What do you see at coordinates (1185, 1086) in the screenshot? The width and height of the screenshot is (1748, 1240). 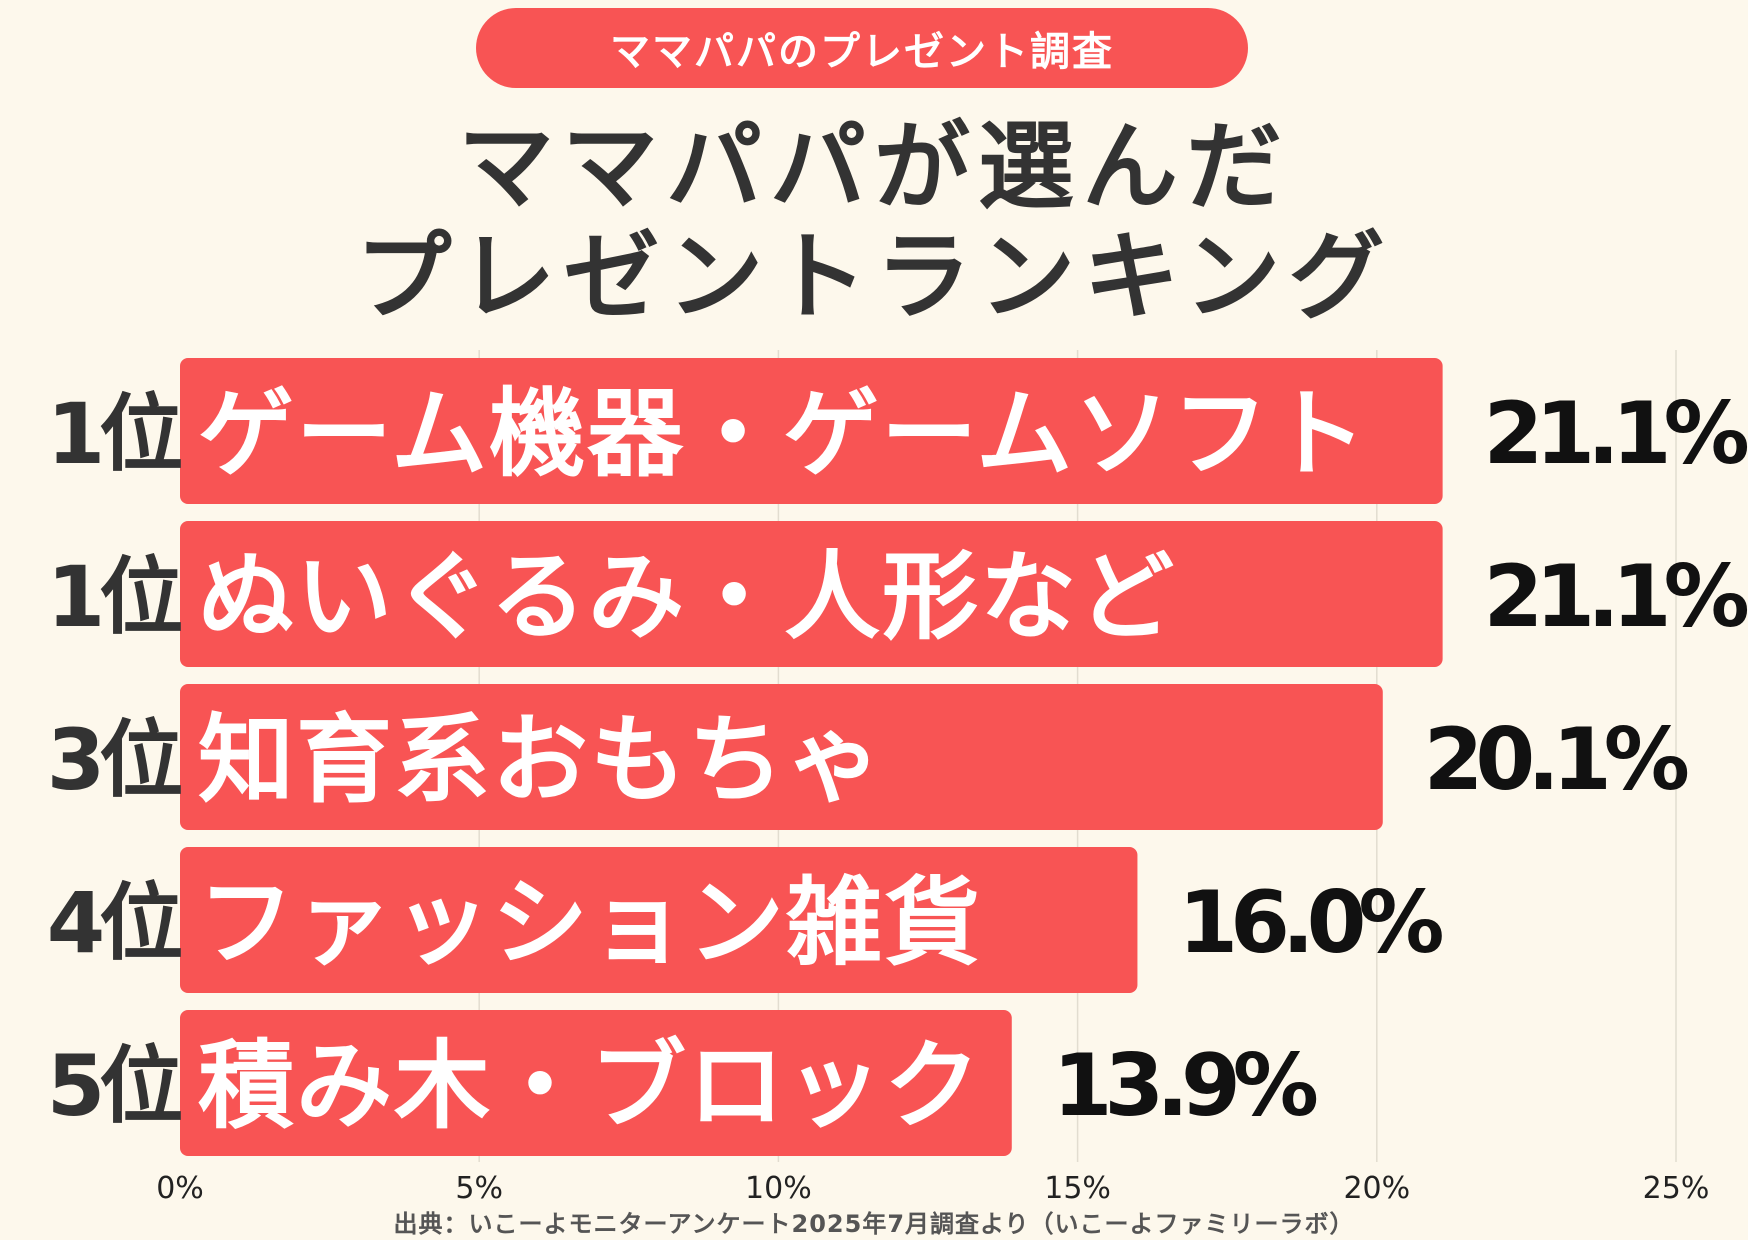 I see `value-label: 13.9%` at bounding box center [1185, 1086].